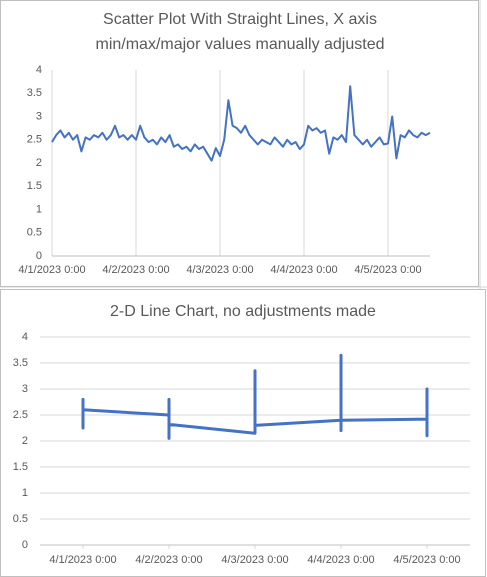  I want to click on chart-title: 2-D Line Chart, no adjustments made, so click(243, 311).